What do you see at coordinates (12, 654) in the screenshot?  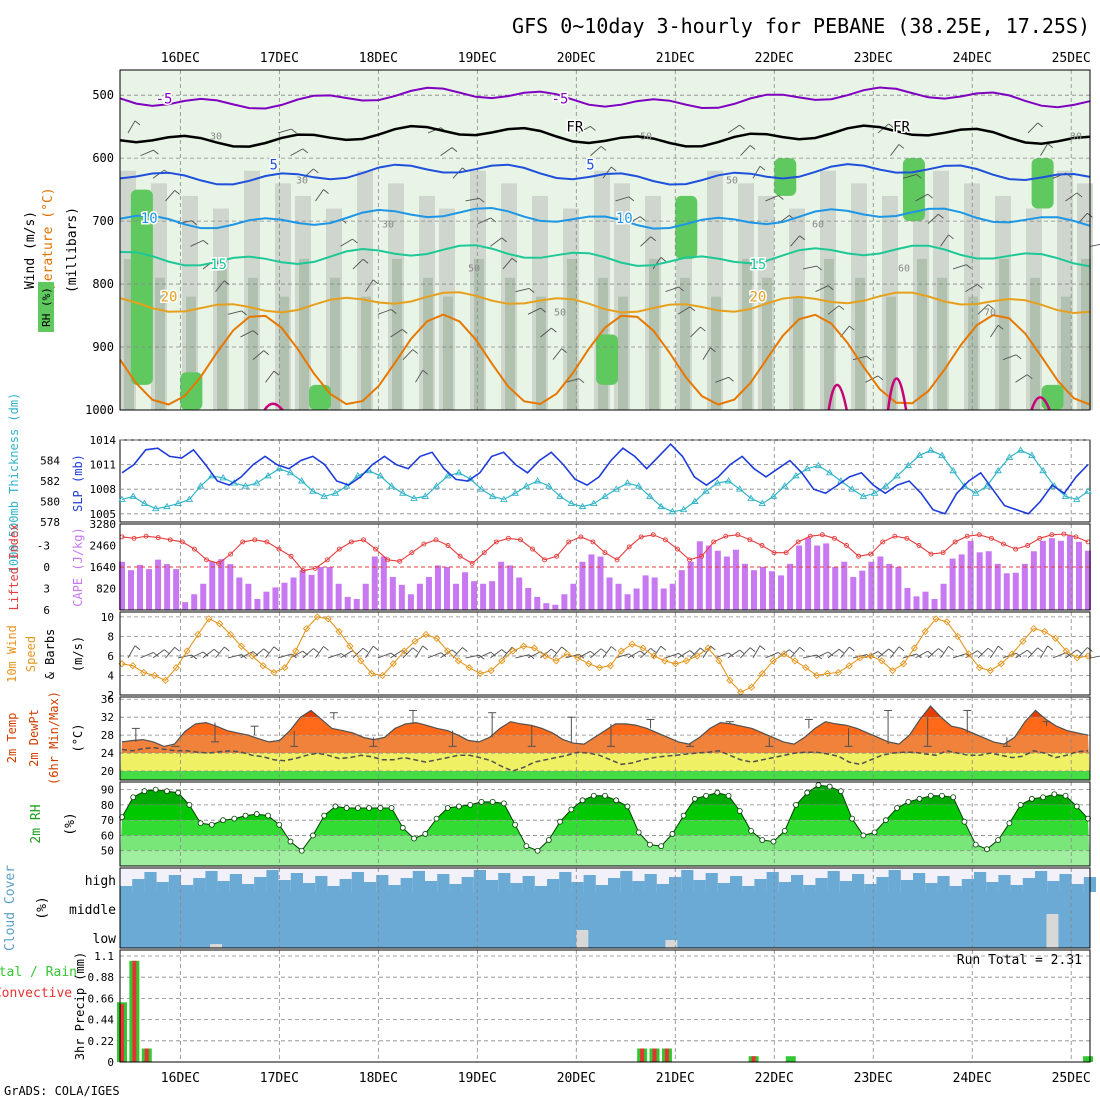 I see `axis-label-wind10m: 10m Wind` at bounding box center [12, 654].